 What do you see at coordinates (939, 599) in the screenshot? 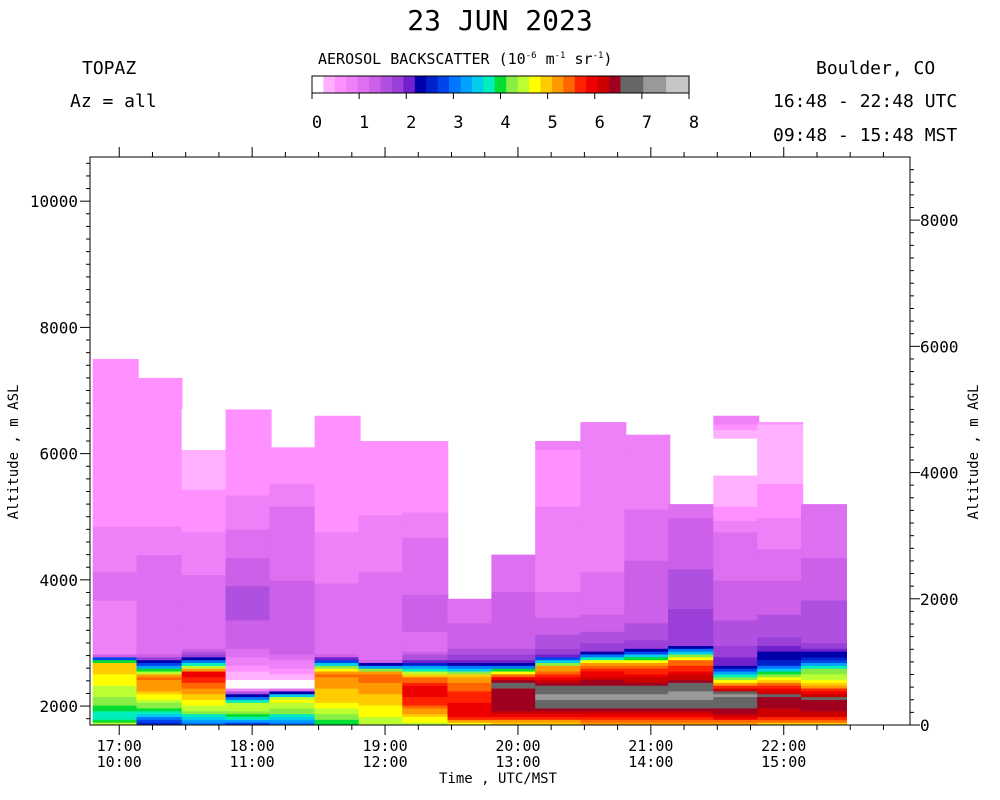
I see `y-tick-label-right: 2000` at bounding box center [939, 599].